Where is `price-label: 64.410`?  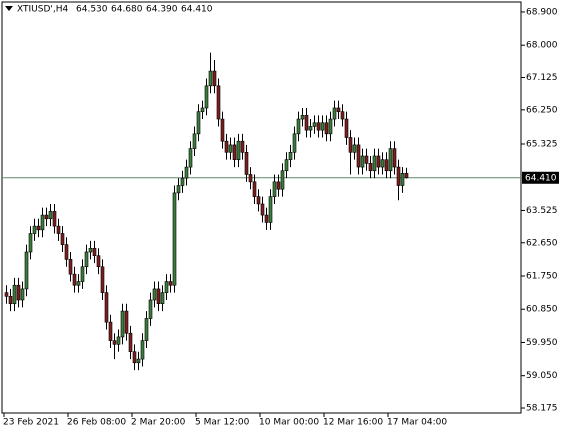
price-label: 64.410 is located at coordinates (541, 178).